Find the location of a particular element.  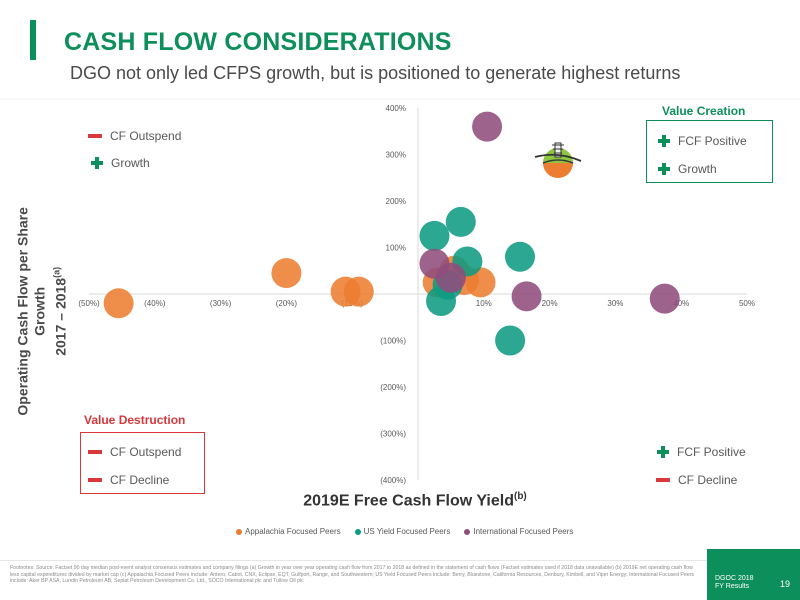

x-axis-label-sup: (b) is located at coordinates (520, 496).